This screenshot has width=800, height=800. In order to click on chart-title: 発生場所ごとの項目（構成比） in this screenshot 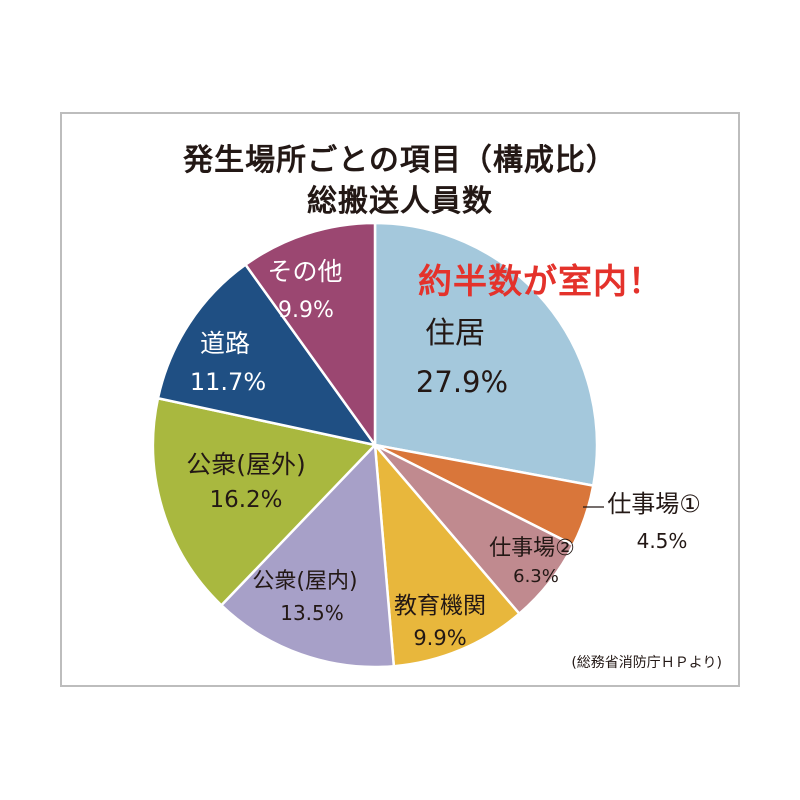, I will do `click(400, 160)`.